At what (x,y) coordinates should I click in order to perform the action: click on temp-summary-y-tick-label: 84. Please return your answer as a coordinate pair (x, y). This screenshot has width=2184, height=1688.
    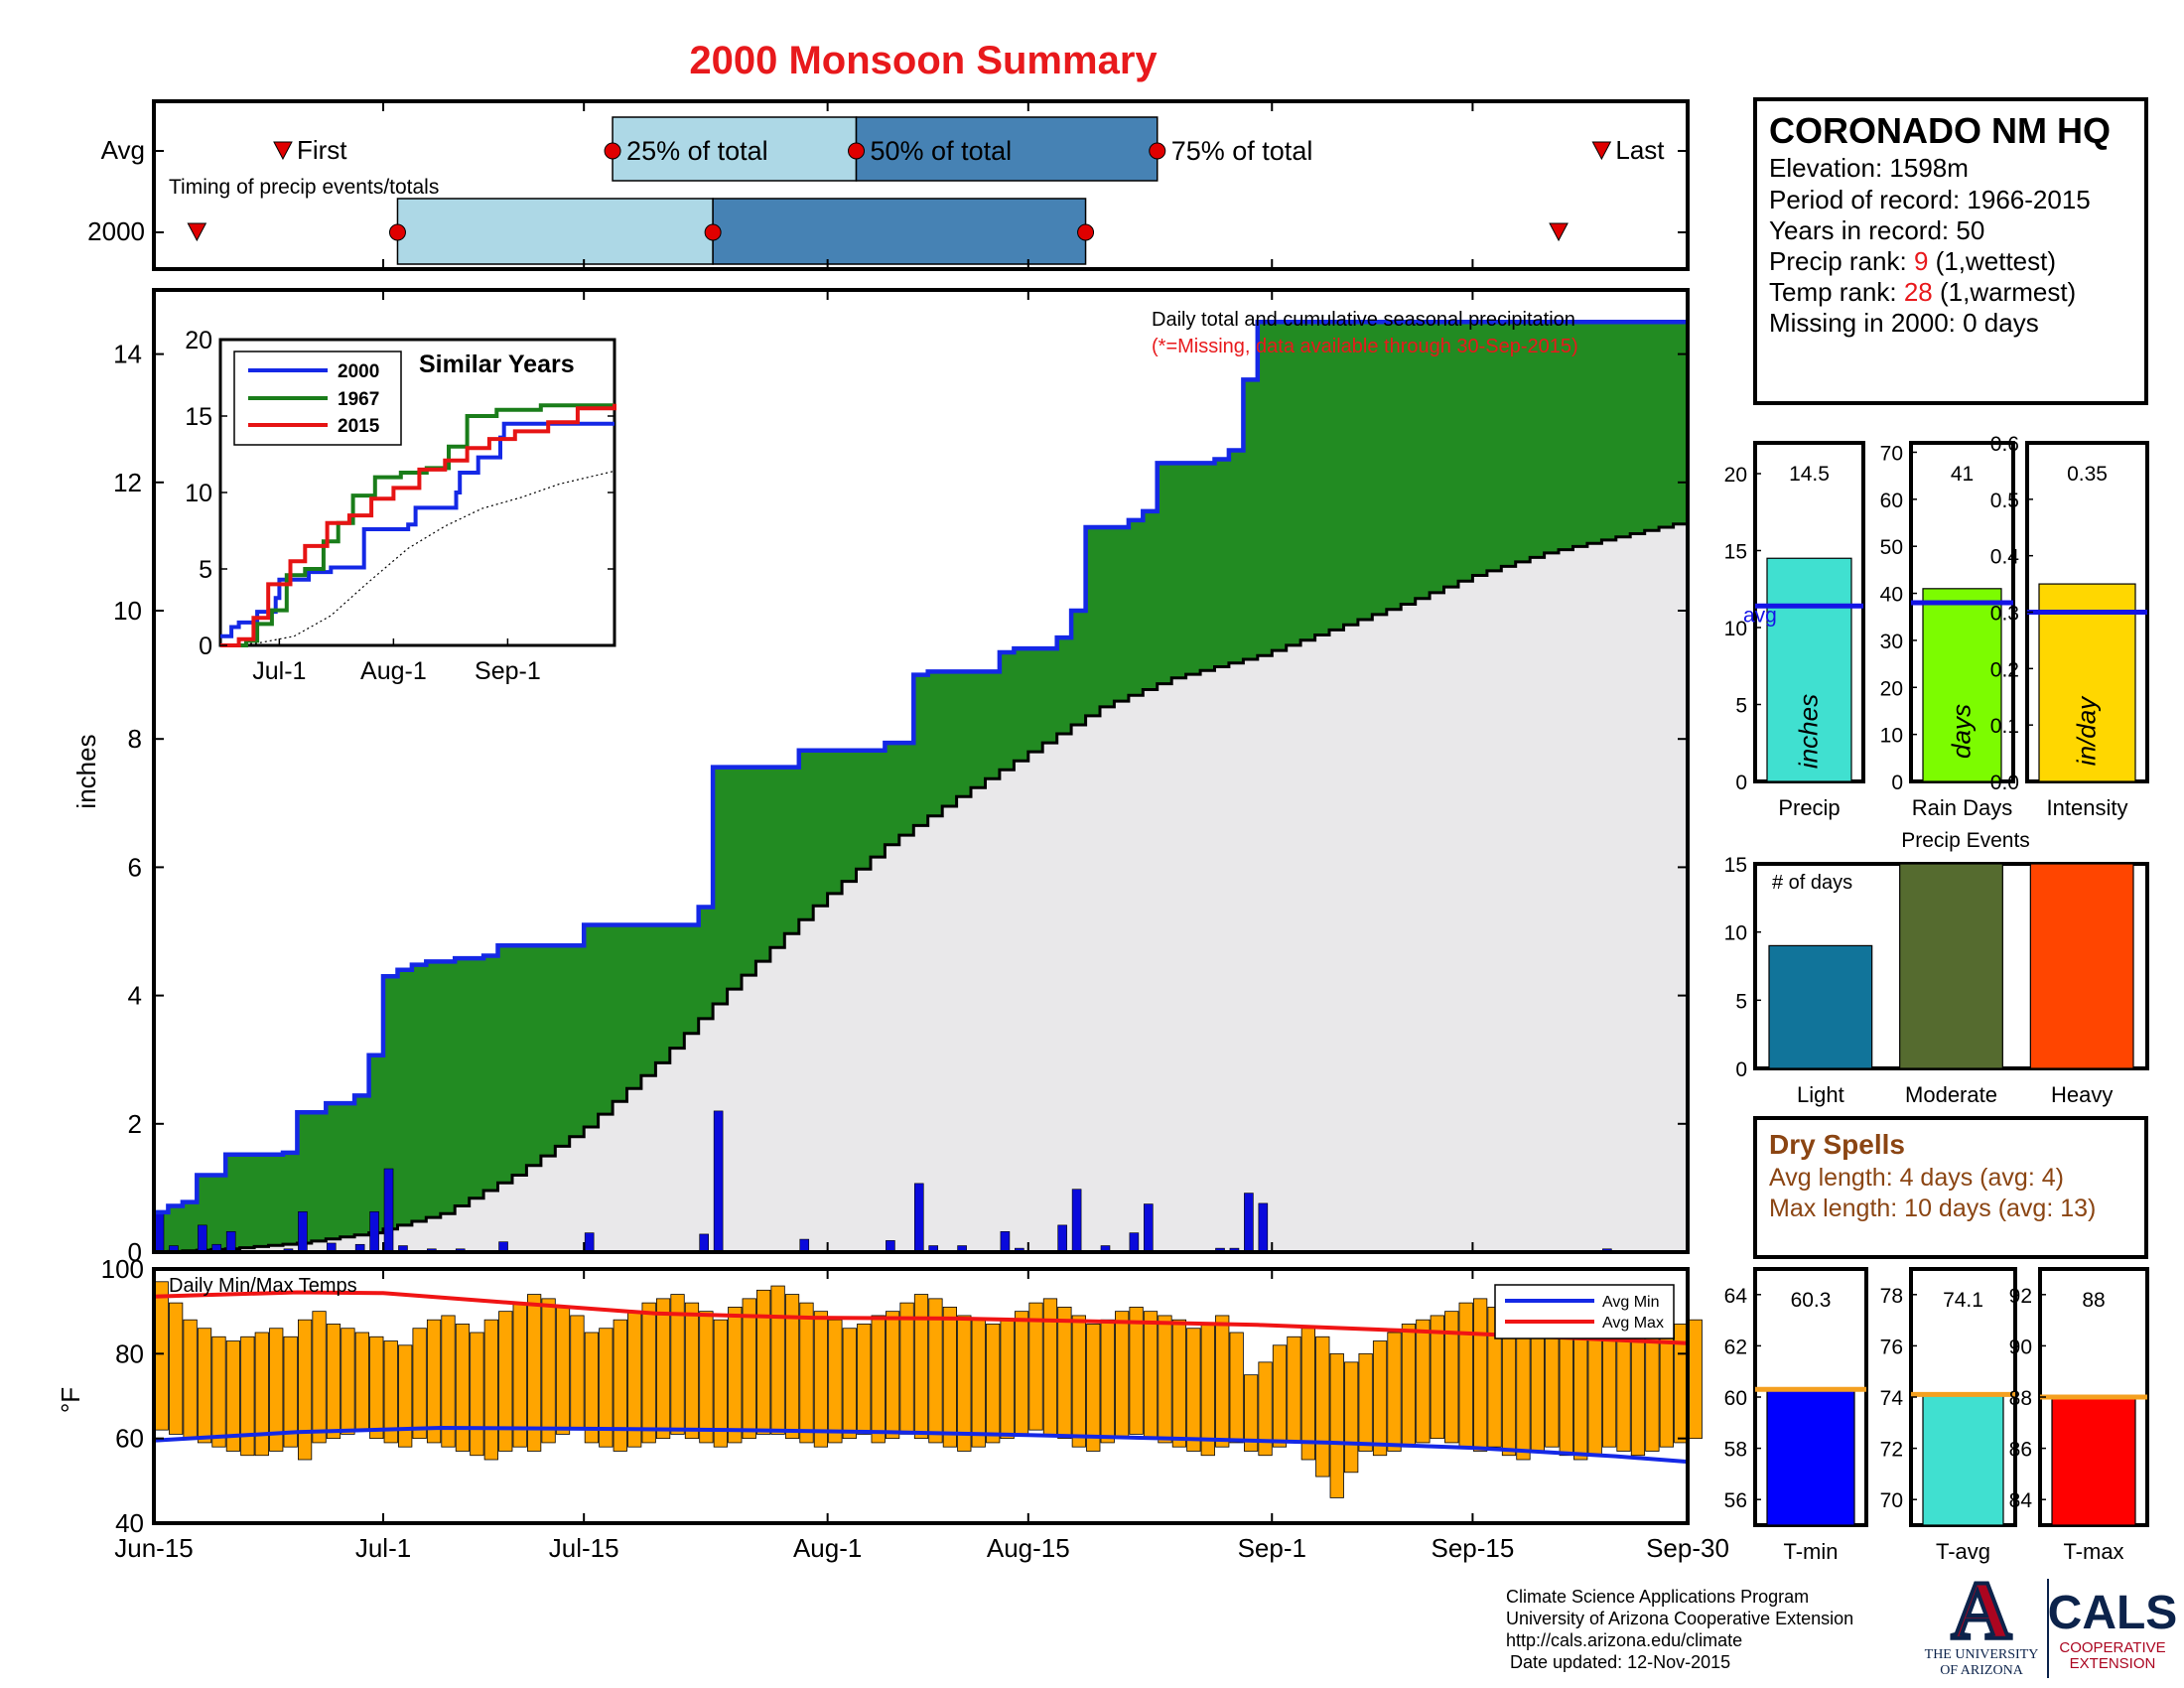
    Looking at the image, I should click on (2021, 1500).